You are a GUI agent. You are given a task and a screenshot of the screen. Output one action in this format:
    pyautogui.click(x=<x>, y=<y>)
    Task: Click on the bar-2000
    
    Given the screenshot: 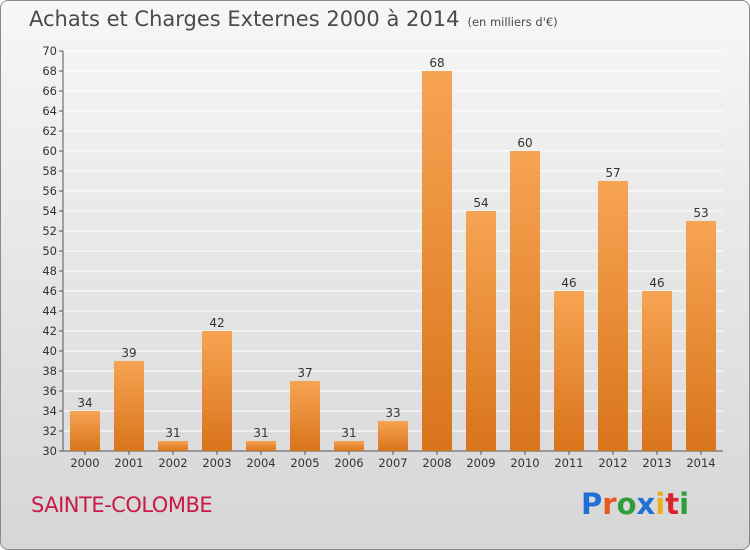 What is the action you would take?
    pyautogui.click(x=85, y=431)
    